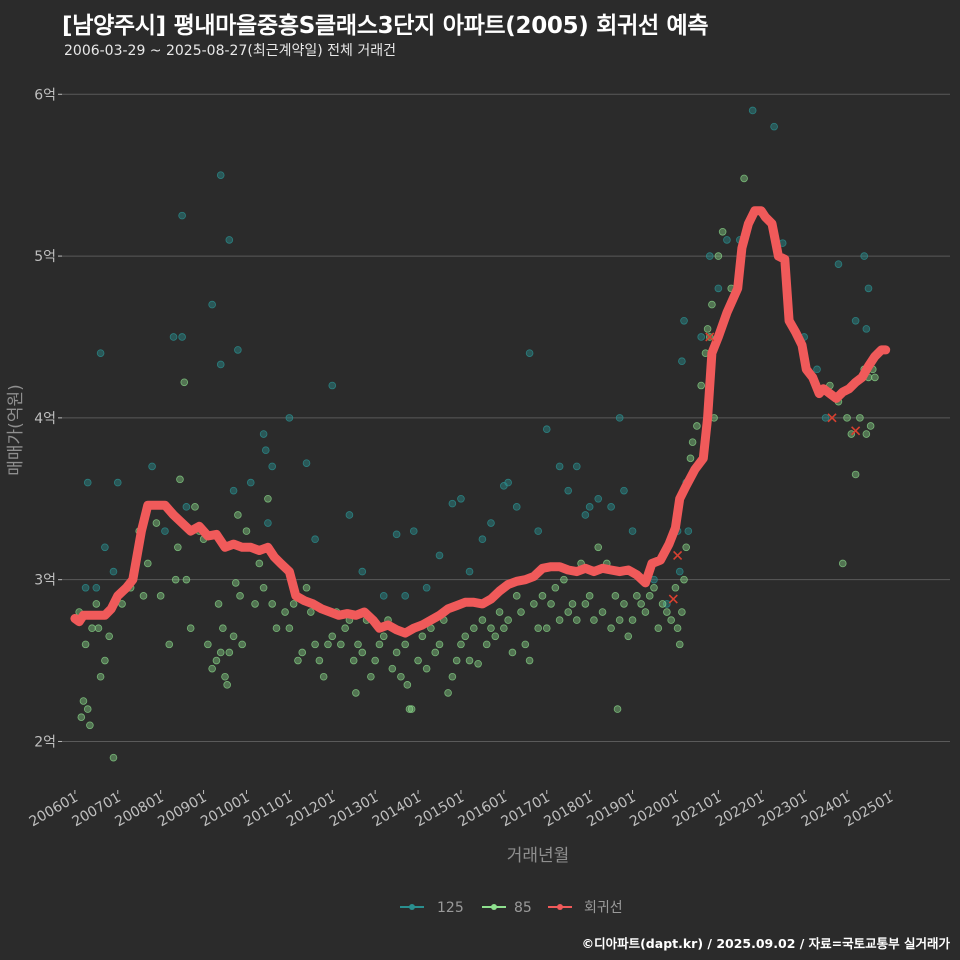 The image size is (960, 960). I want to click on x-tick-label: 201801, so click(568, 810).